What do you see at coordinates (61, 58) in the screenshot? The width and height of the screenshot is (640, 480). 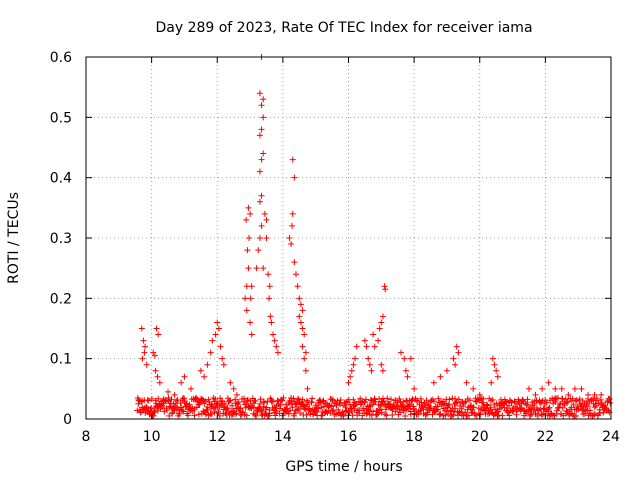 I see `y-tick-label: 0.6` at bounding box center [61, 58].